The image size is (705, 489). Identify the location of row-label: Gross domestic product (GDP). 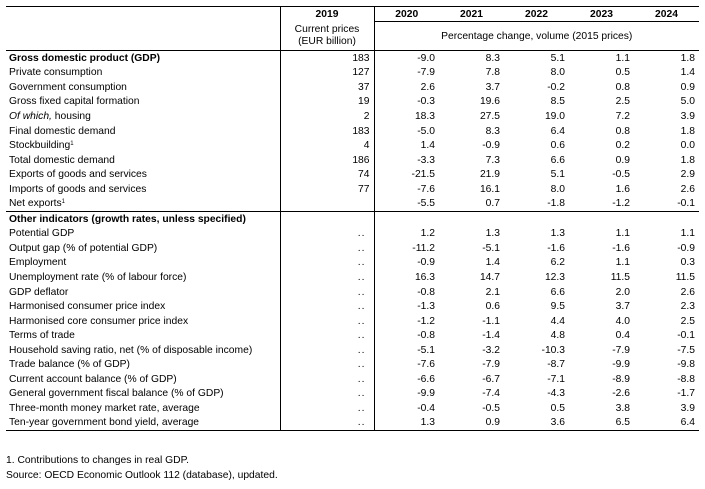
(85, 58).